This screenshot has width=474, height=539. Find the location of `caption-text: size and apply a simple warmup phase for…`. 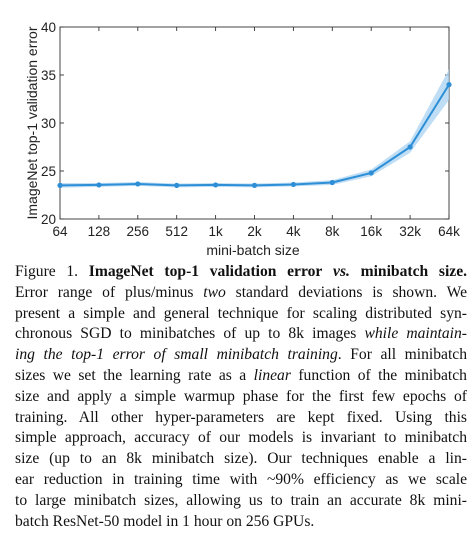

caption-text: size and apply a simple warmup phase for… is located at coordinates (241, 396).